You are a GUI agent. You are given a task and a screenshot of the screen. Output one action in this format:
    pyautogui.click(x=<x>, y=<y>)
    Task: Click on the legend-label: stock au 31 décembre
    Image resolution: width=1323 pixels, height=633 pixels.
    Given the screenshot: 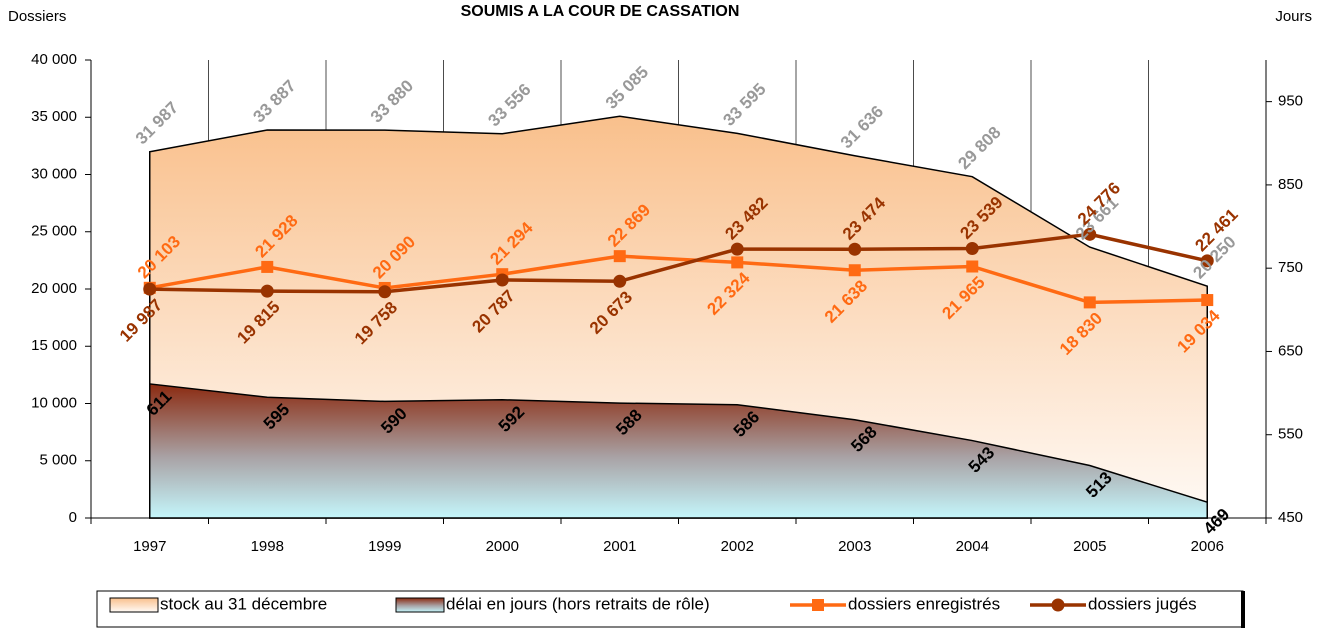 What is the action you would take?
    pyautogui.click(x=243, y=603)
    